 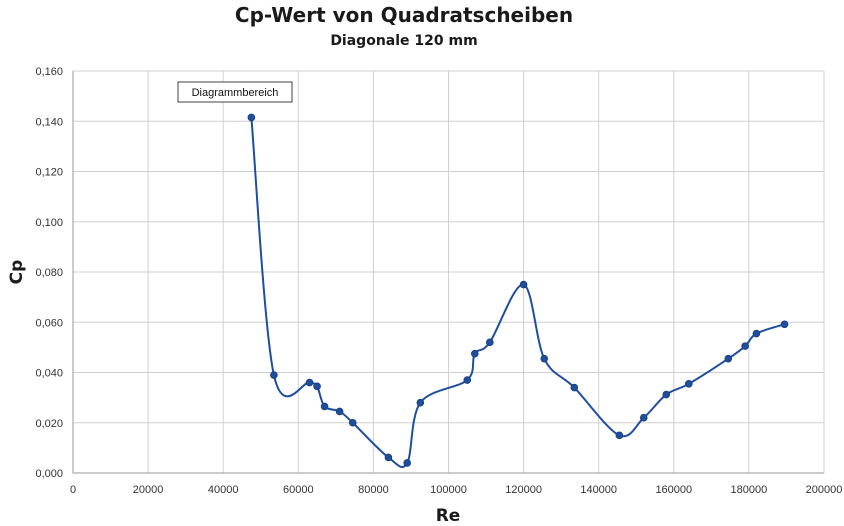 I want to click on x-tick-label: 20000, so click(x=148, y=490).